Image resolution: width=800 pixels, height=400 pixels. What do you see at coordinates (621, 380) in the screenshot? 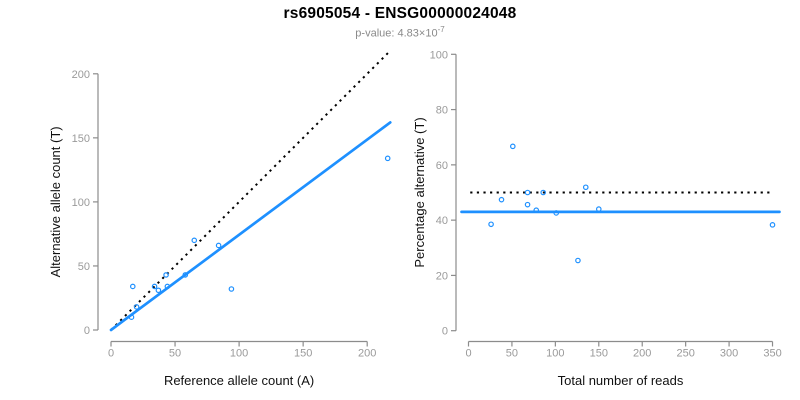
I see `x-axis-title: Total number of reads` at bounding box center [621, 380].